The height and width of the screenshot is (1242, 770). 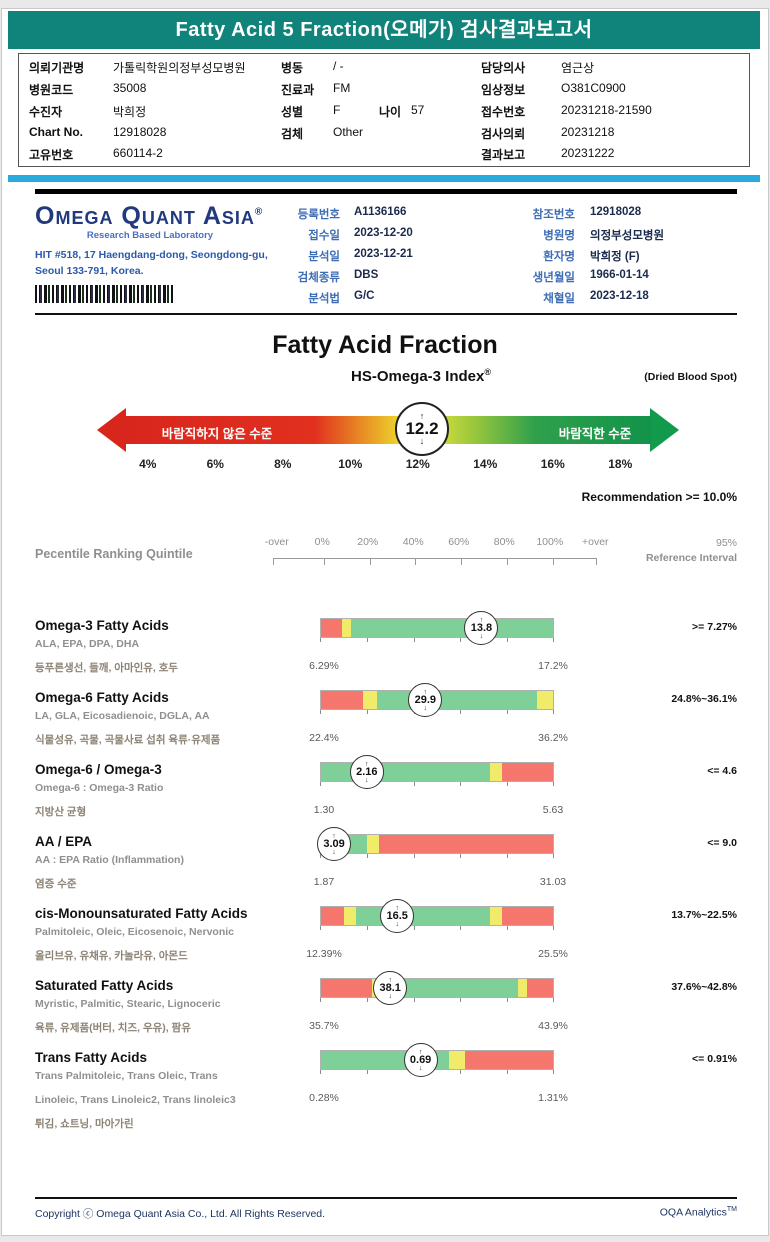 What do you see at coordinates (436, 542) in the screenshot?
I see `quintile-scale: -over 0% 20% 40% 60% 80% 100% +over` at bounding box center [436, 542].